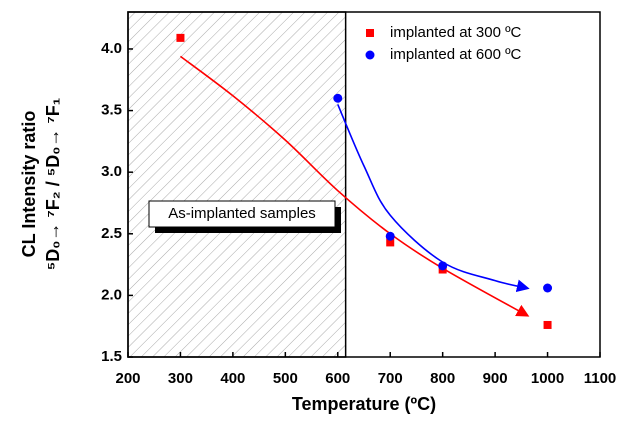 Image resolution: width=622 pixels, height=424 pixels. What do you see at coordinates (127, 378) in the screenshot?
I see `x-tick-label: 200` at bounding box center [127, 378].